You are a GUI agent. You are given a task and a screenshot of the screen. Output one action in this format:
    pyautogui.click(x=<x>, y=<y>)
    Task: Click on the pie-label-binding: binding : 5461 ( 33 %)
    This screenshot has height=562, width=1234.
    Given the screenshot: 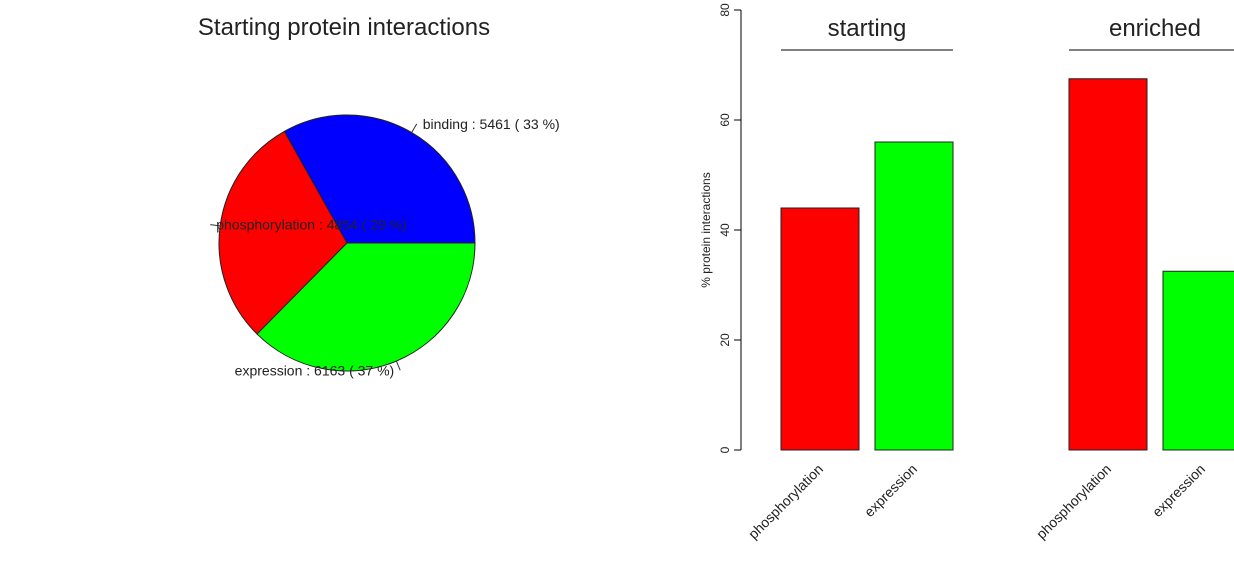 What is the action you would take?
    pyautogui.click(x=491, y=124)
    